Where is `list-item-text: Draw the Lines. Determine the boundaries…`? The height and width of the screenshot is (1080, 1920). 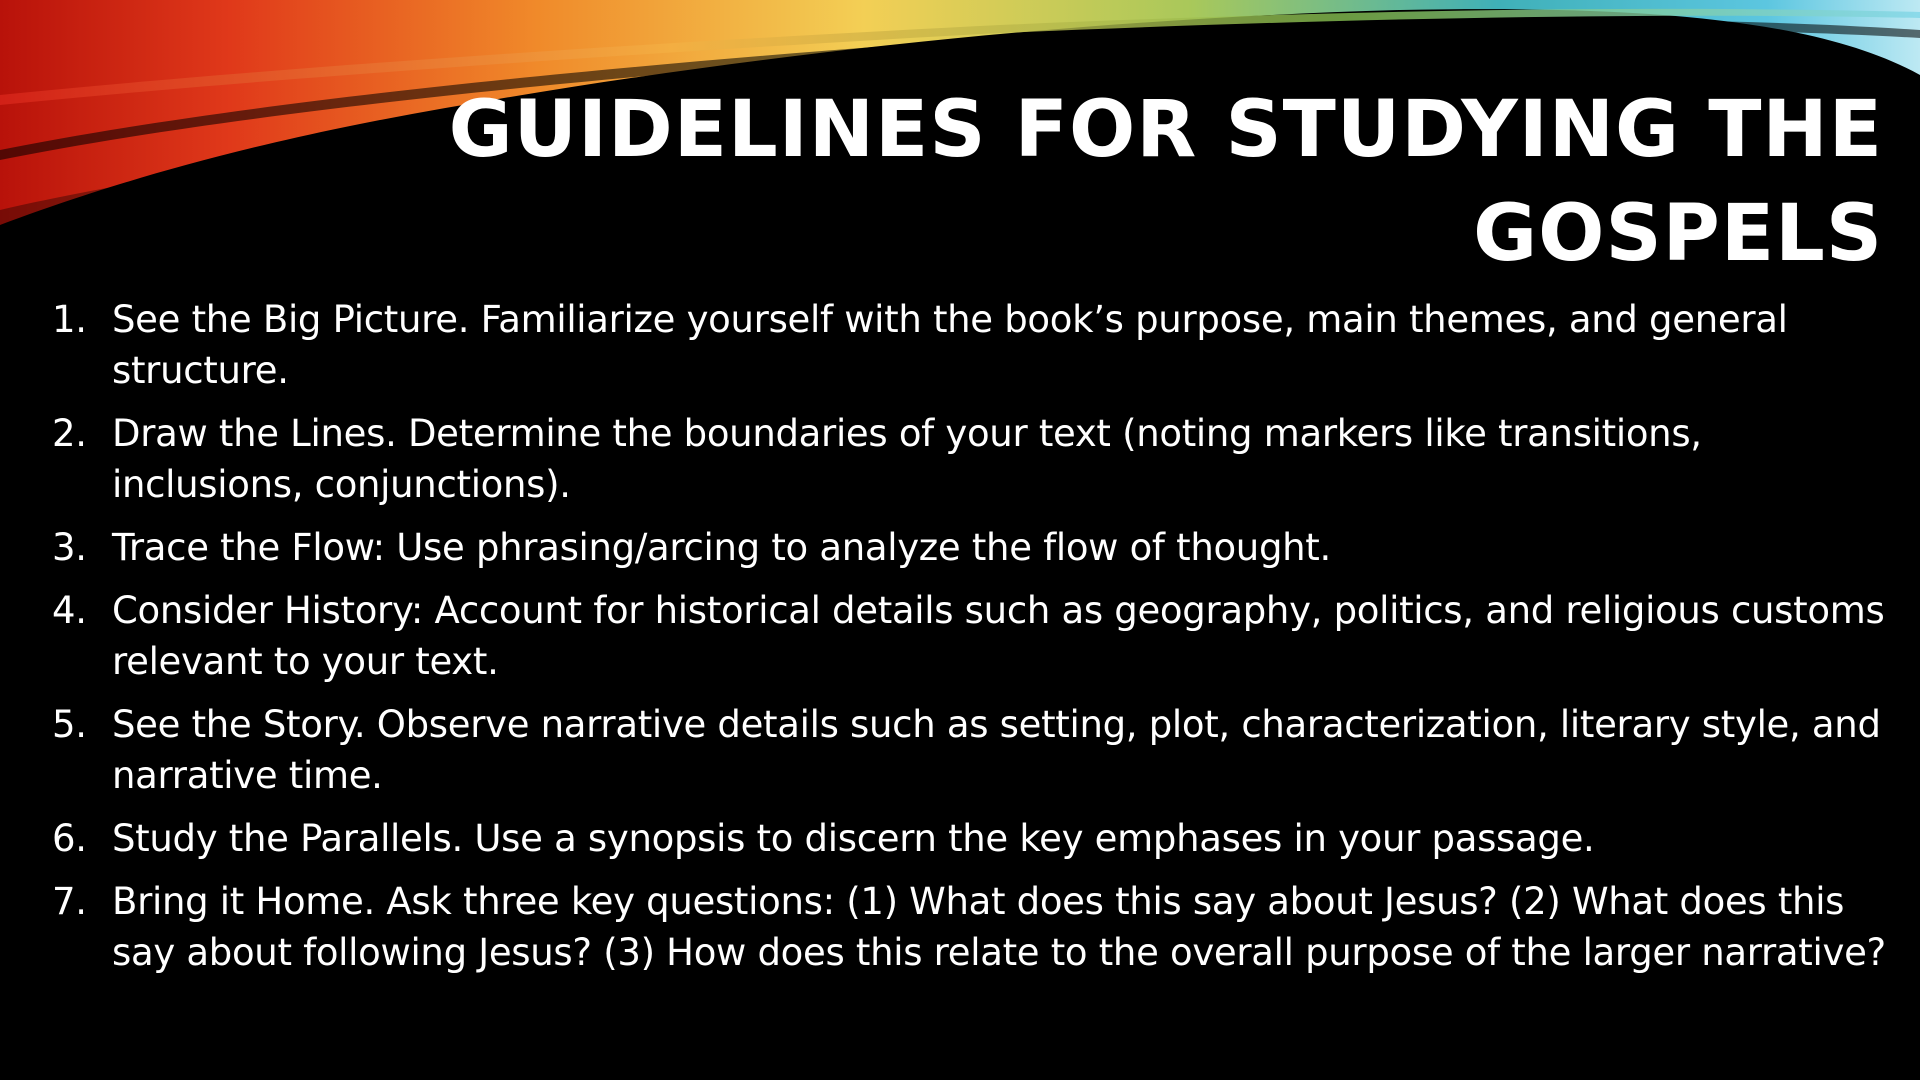
list-item-text: Draw the Lines. Determine the boundaries… is located at coordinates (907, 459).